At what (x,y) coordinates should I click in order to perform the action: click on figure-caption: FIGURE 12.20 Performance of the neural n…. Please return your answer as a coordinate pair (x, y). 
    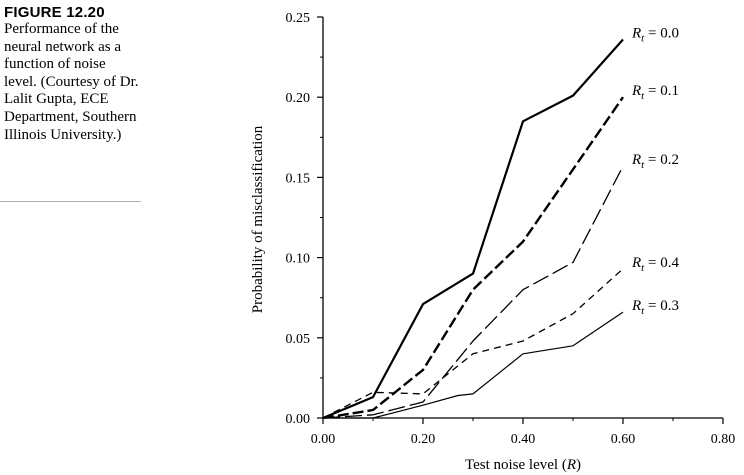
    Looking at the image, I should click on (74, 74).